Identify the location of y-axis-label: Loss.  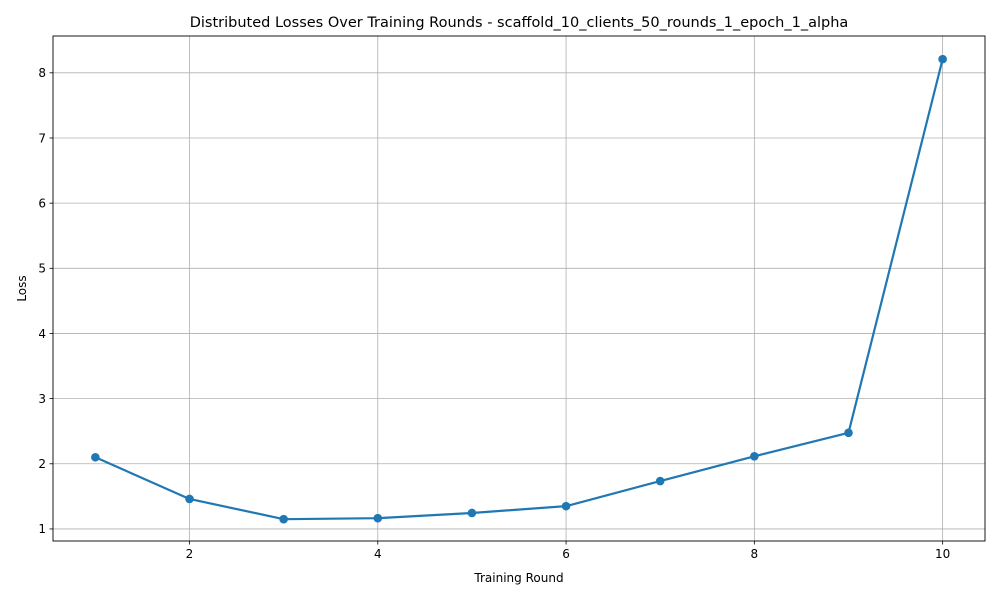
(22, 288).